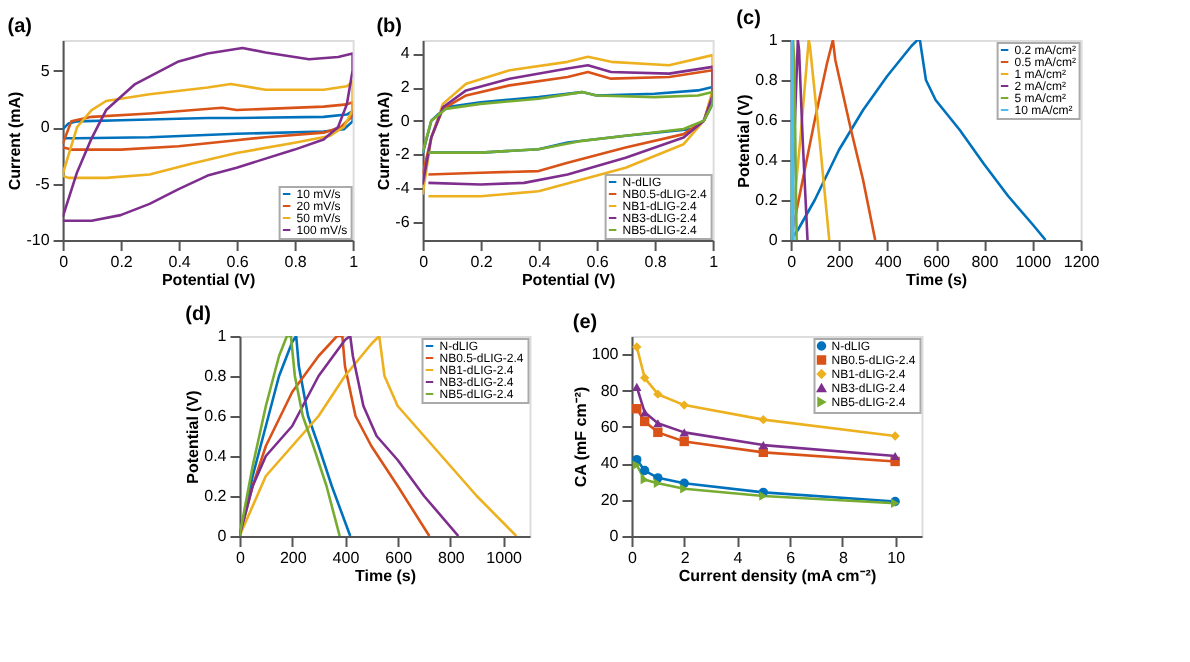 This screenshot has width=1190, height=662. What do you see at coordinates (580, 437) in the screenshot?
I see `y-axis-title: CA (mF cm⁻²)` at bounding box center [580, 437].